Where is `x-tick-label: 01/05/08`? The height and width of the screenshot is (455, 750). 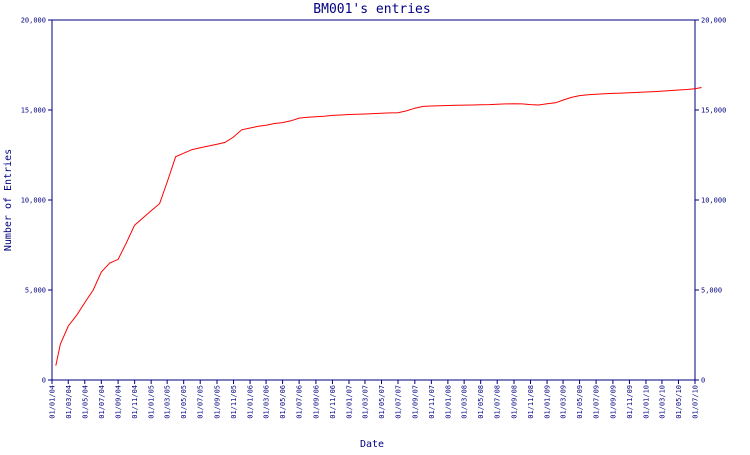 x-tick-label: 01/05/08 is located at coordinates (481, 402).